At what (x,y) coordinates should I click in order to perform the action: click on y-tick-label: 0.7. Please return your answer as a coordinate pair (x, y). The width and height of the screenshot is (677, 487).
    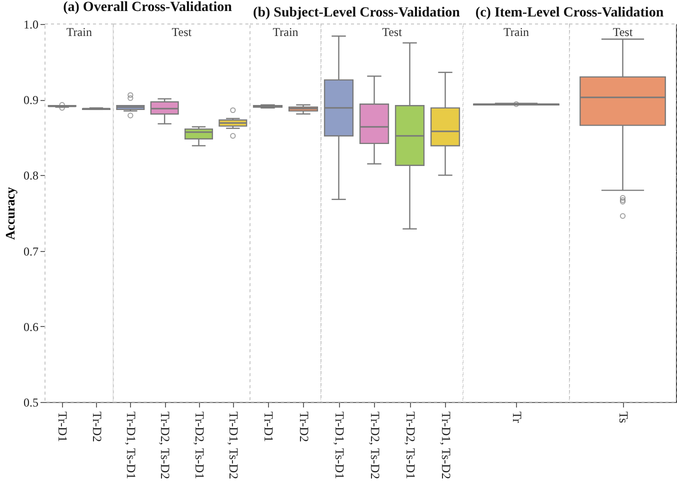
    Looking at the image, I should click on (31, 251).